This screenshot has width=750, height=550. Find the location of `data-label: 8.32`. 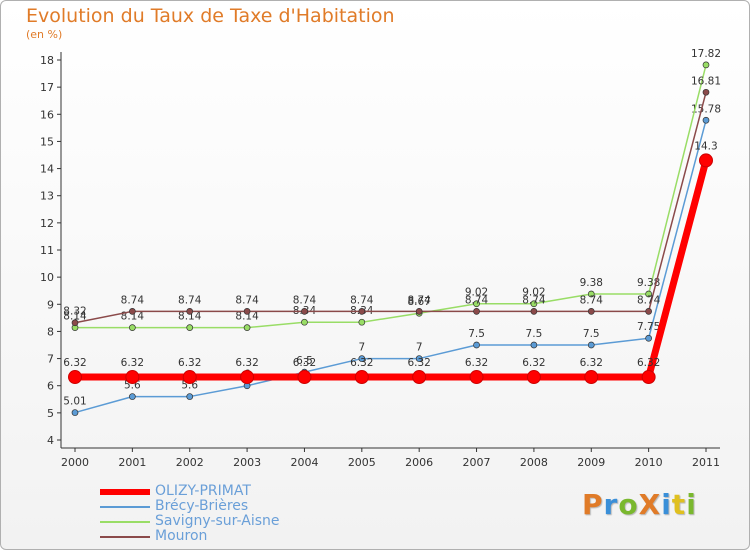

data-label: 8.32 is located at coordinates (74, 312).